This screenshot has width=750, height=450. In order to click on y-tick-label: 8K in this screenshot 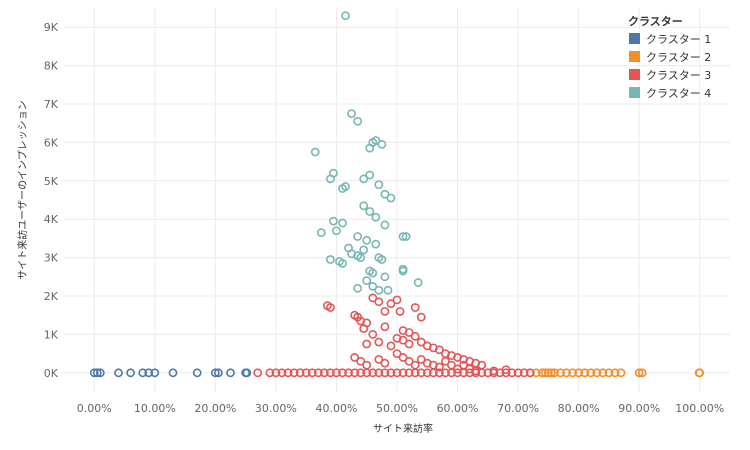, I will do `click(51, 66)`.